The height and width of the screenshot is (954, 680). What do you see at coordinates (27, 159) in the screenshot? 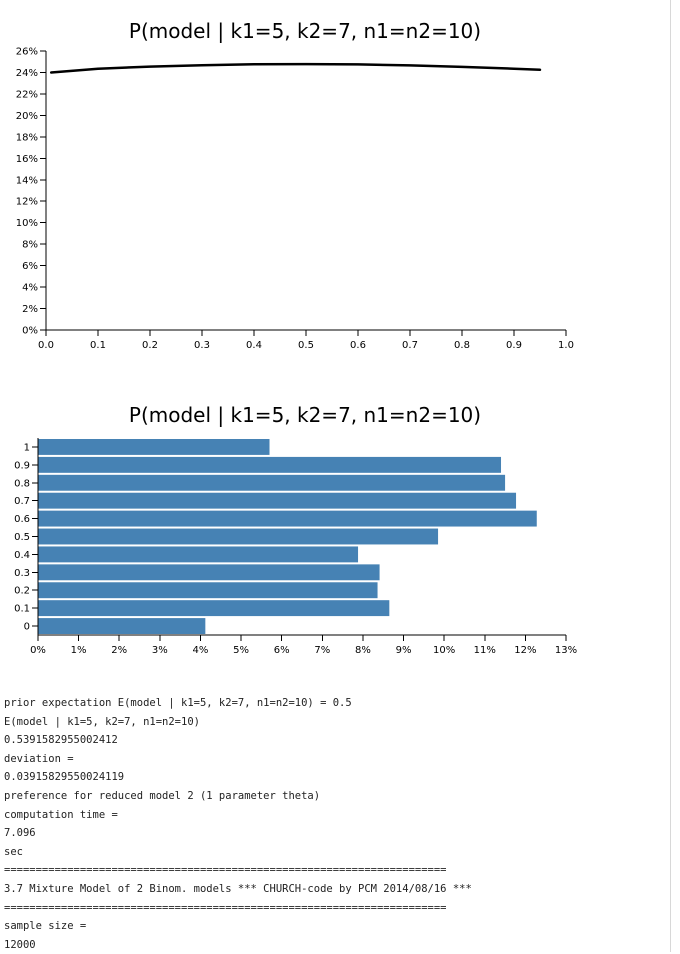
I see `y-tick-label: 16%` at bounding box center [27, 159].